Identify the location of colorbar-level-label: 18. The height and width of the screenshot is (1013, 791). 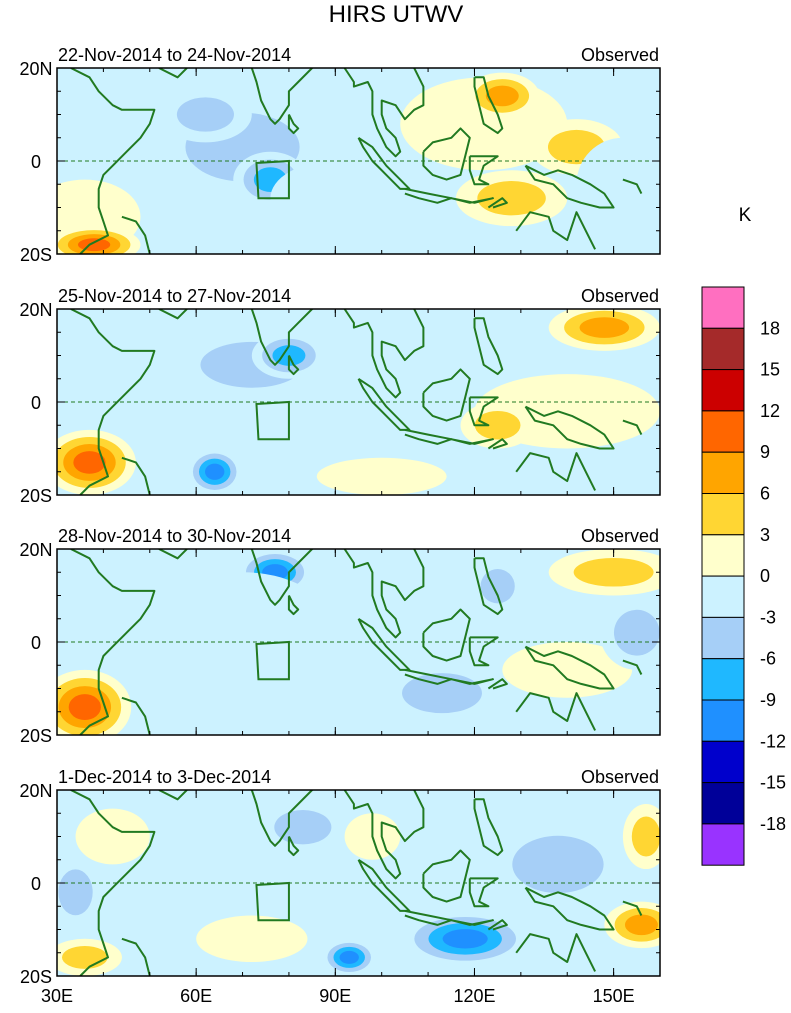
(770, 328).